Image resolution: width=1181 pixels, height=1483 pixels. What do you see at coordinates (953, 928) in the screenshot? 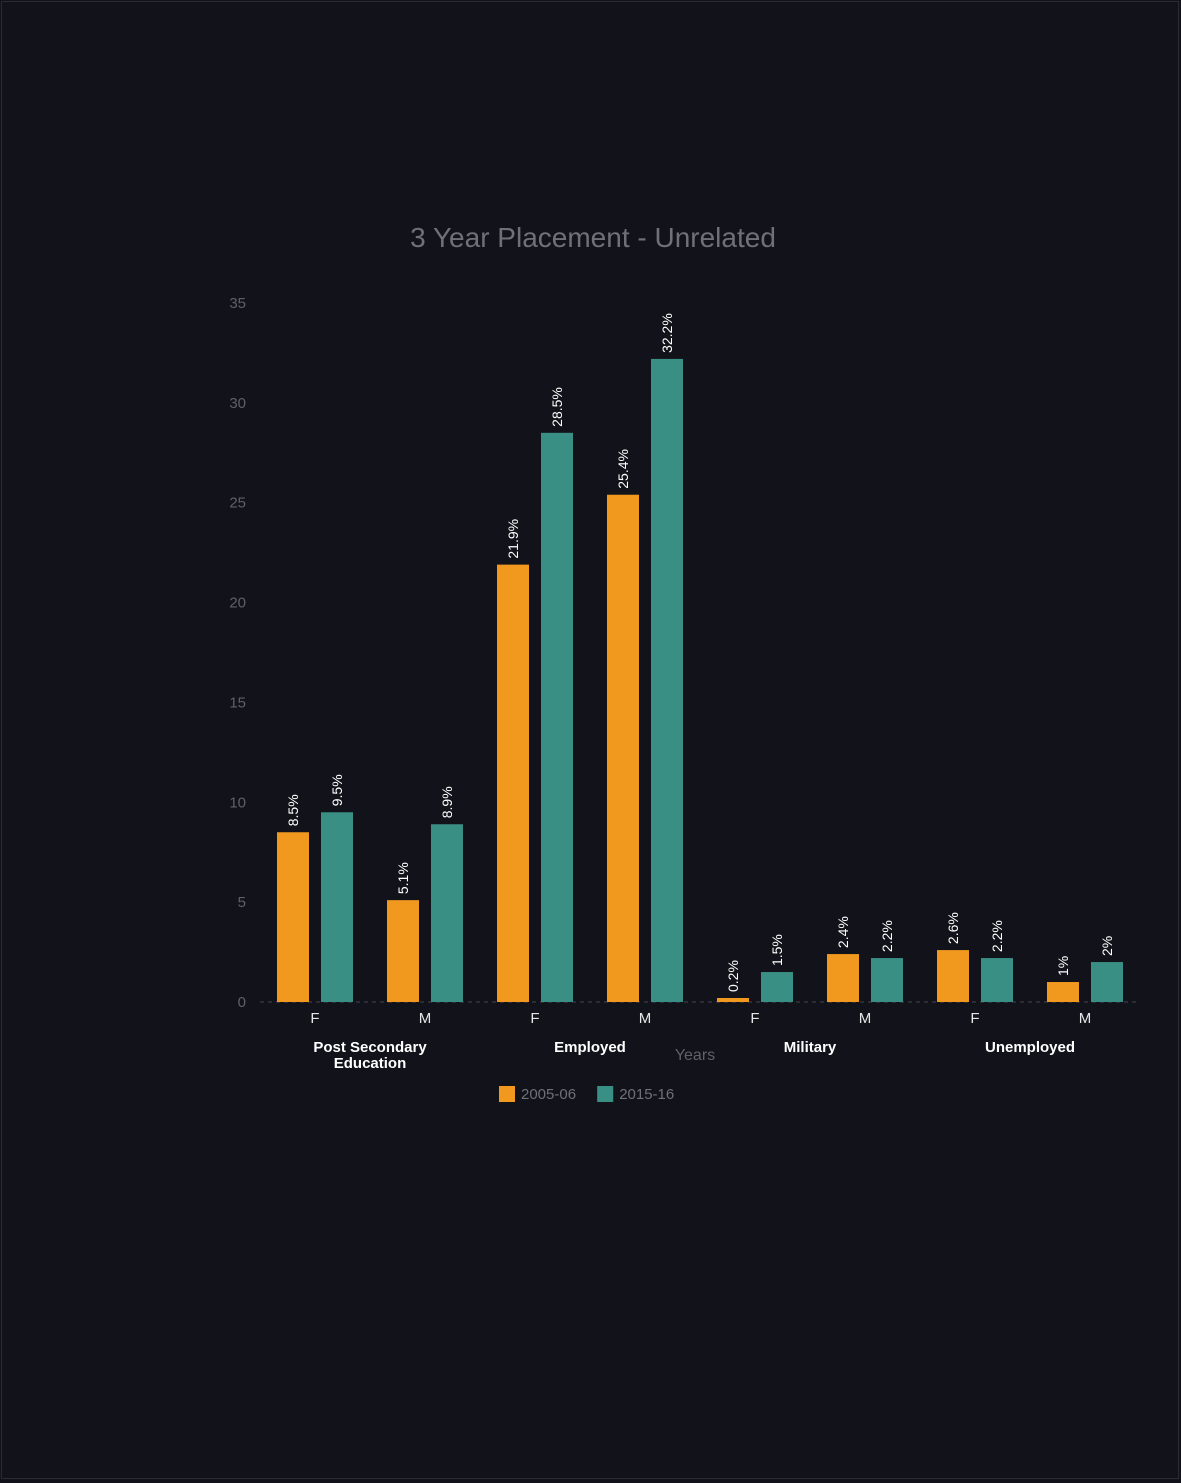
I see `data-label: 2.6%` at bounding box center [953, 928].